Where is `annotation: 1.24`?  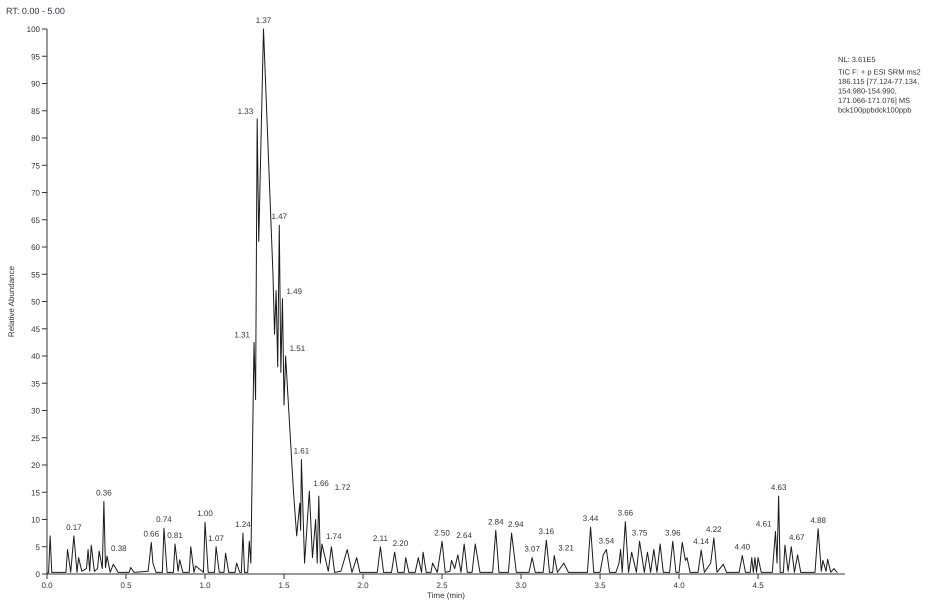 annotation: 1.24 is located at coordinates (243, 525).